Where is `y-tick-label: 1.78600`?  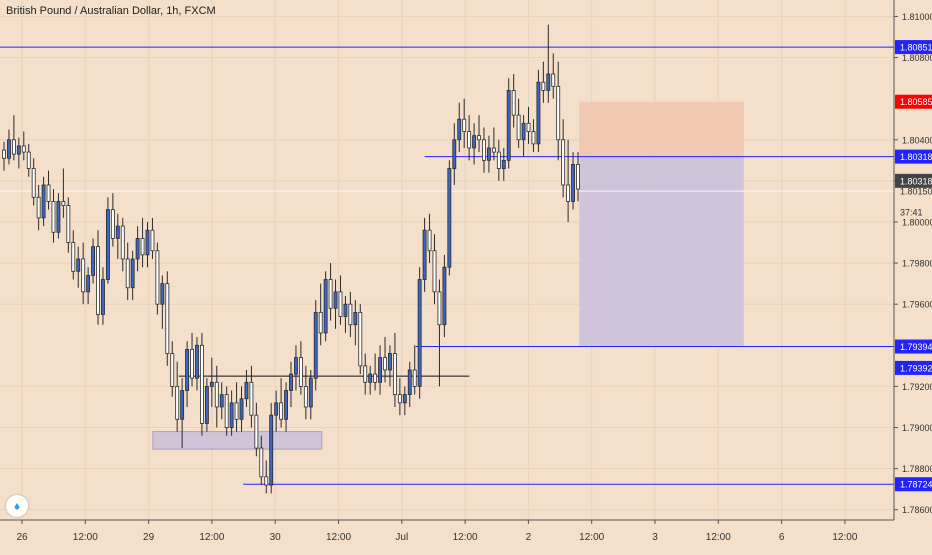
y-tick-label: 1.78600 is located at coordinates (917, 510).